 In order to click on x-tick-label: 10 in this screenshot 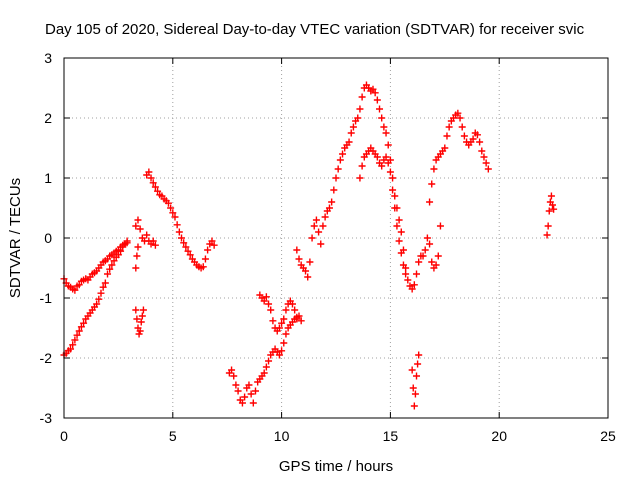, I will do `click(282, 436)`.